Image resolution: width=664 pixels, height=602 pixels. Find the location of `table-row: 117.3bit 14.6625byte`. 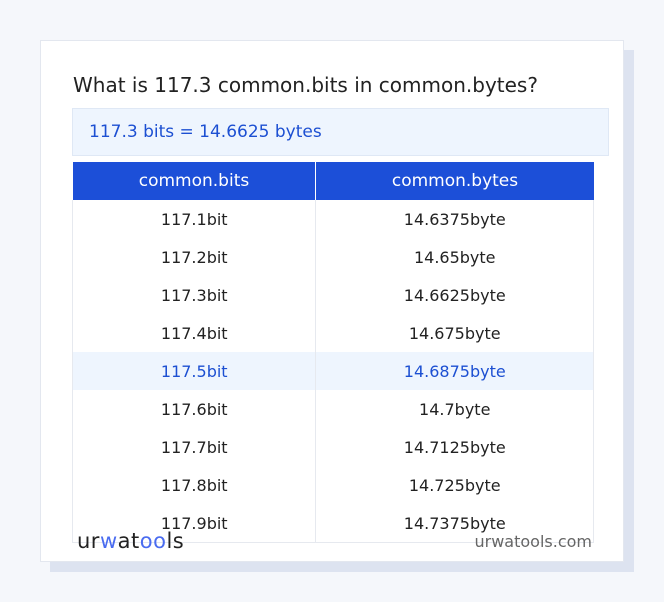

table-row: 117.3bit 14.6625byte is located at coordinates (332, 295).